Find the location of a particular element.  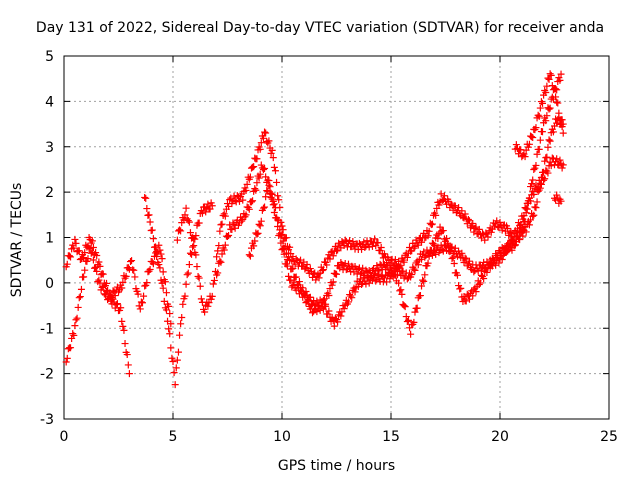

y-tick-label: 4 is located at coordinates (49, 102).